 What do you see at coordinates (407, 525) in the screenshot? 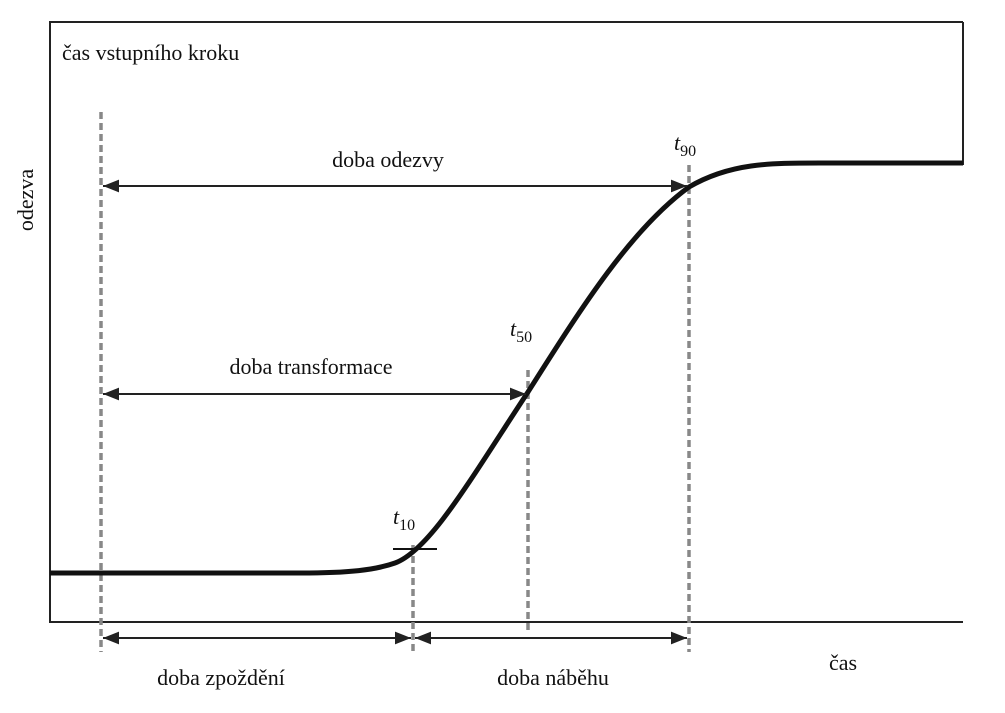
I see `marker-sub: 10` at bounding box center [407, 525].